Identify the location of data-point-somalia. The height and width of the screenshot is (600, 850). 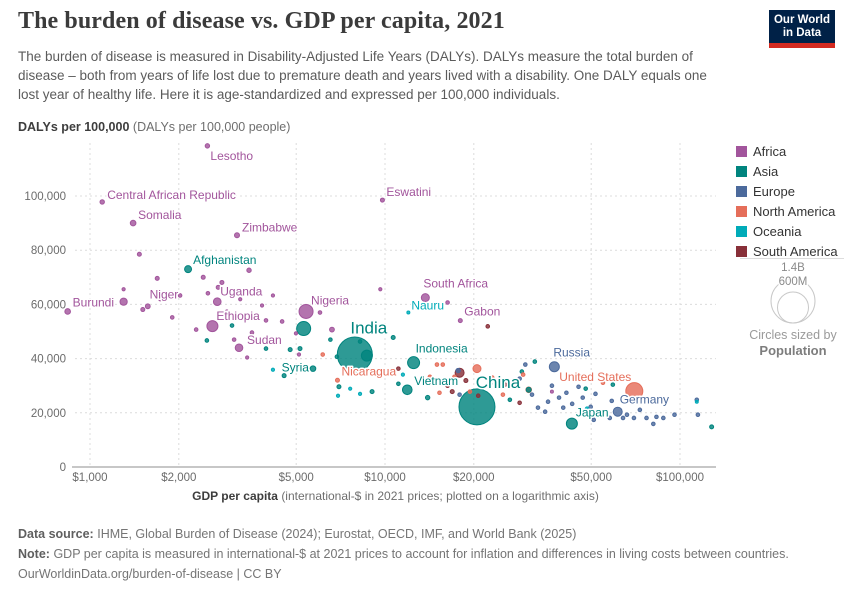
(133, 223).